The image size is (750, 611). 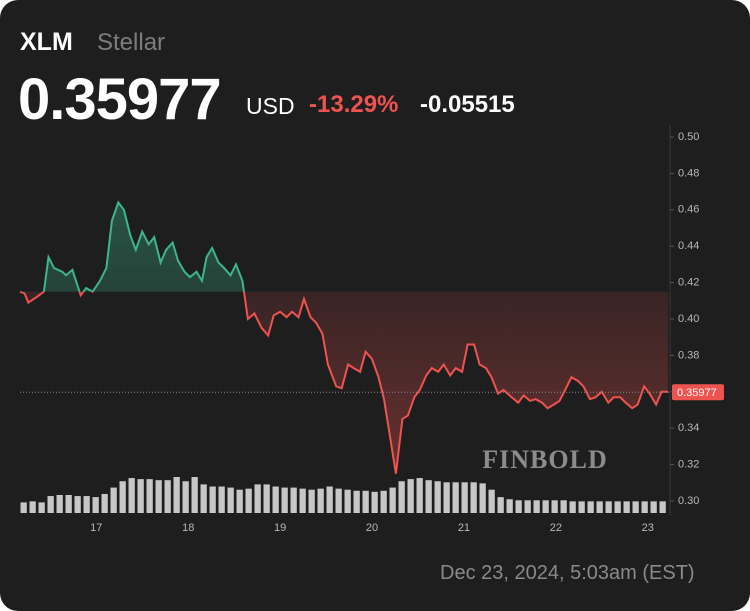 What do you see at coordinates (556, 528) in the screenshot?
I see `x-tick-label: 22` at bounding box center [556, 528].